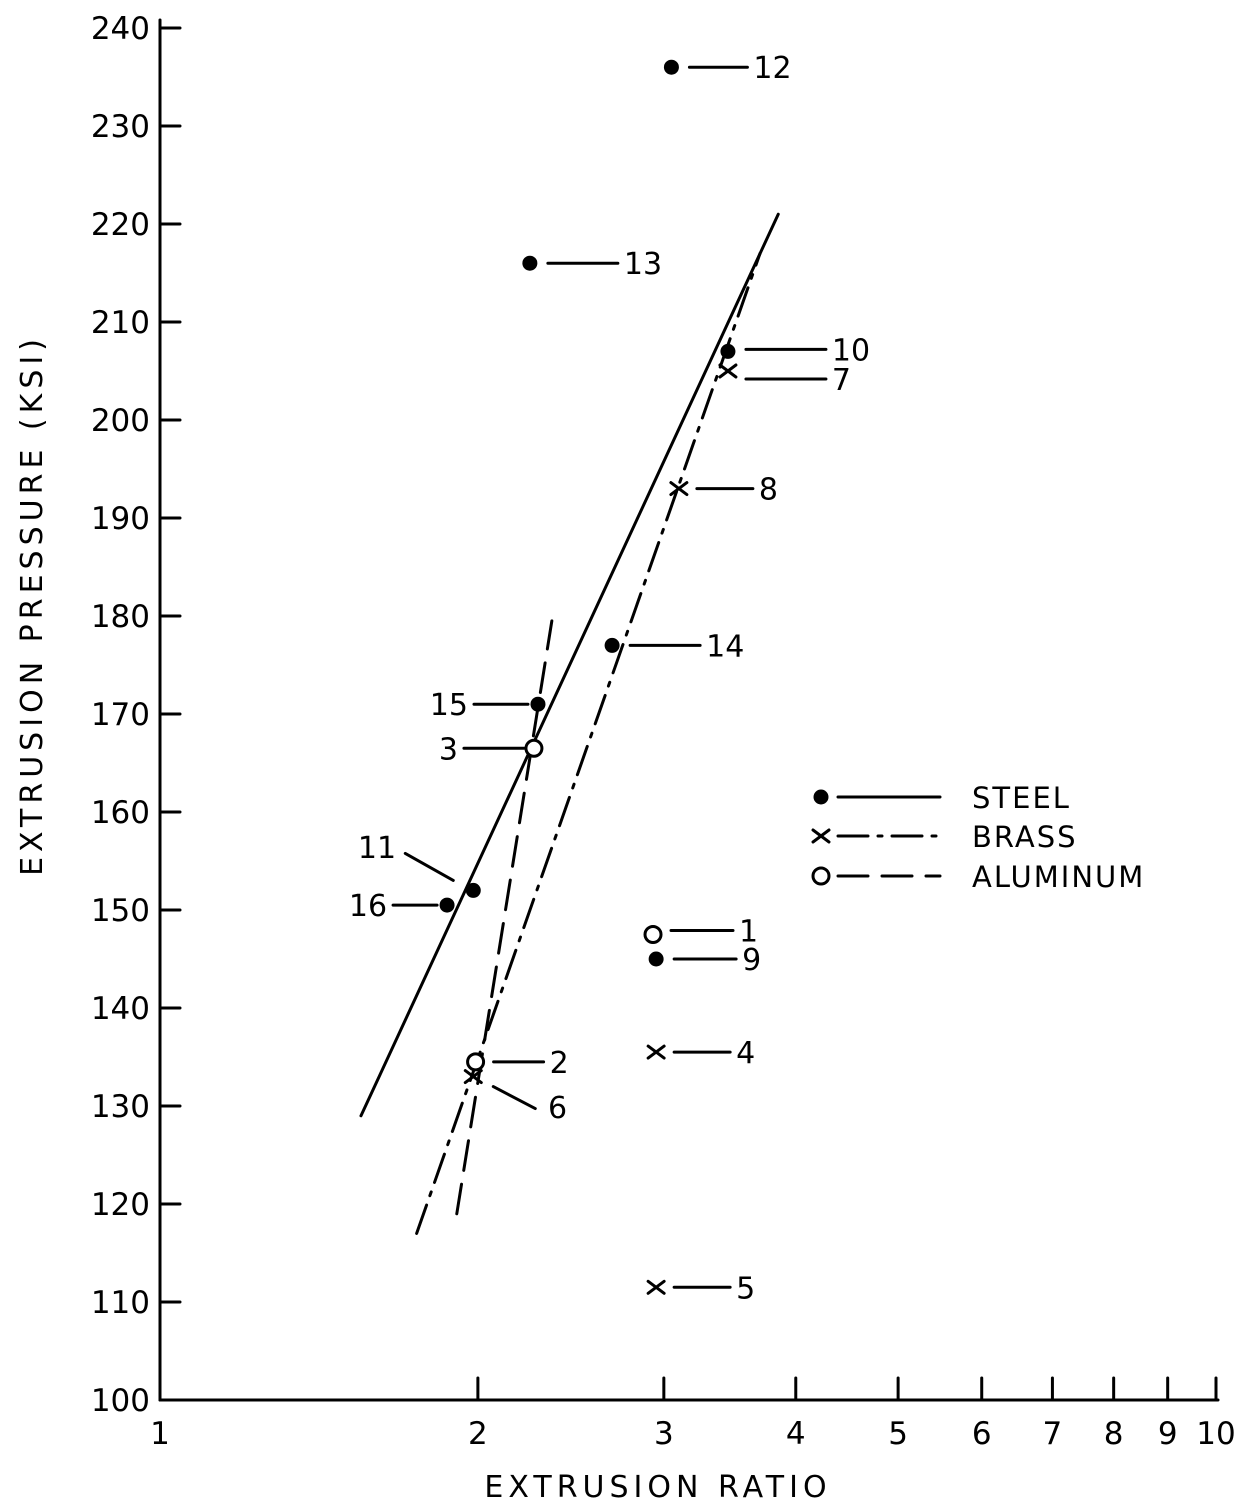 The height and width of the screenshot is (1507, 1244). Describe the element at coordinates (377, 848) in the screenshot. I see `point-label: 11` at that location.